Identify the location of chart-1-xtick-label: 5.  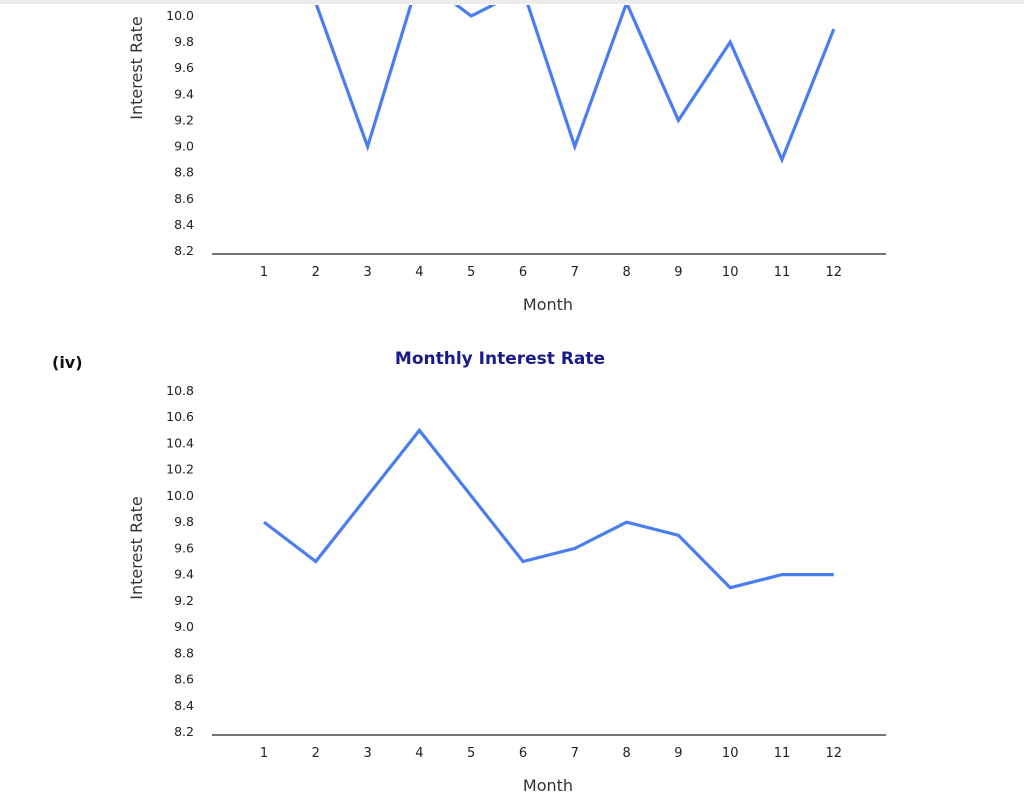
(471, 272).